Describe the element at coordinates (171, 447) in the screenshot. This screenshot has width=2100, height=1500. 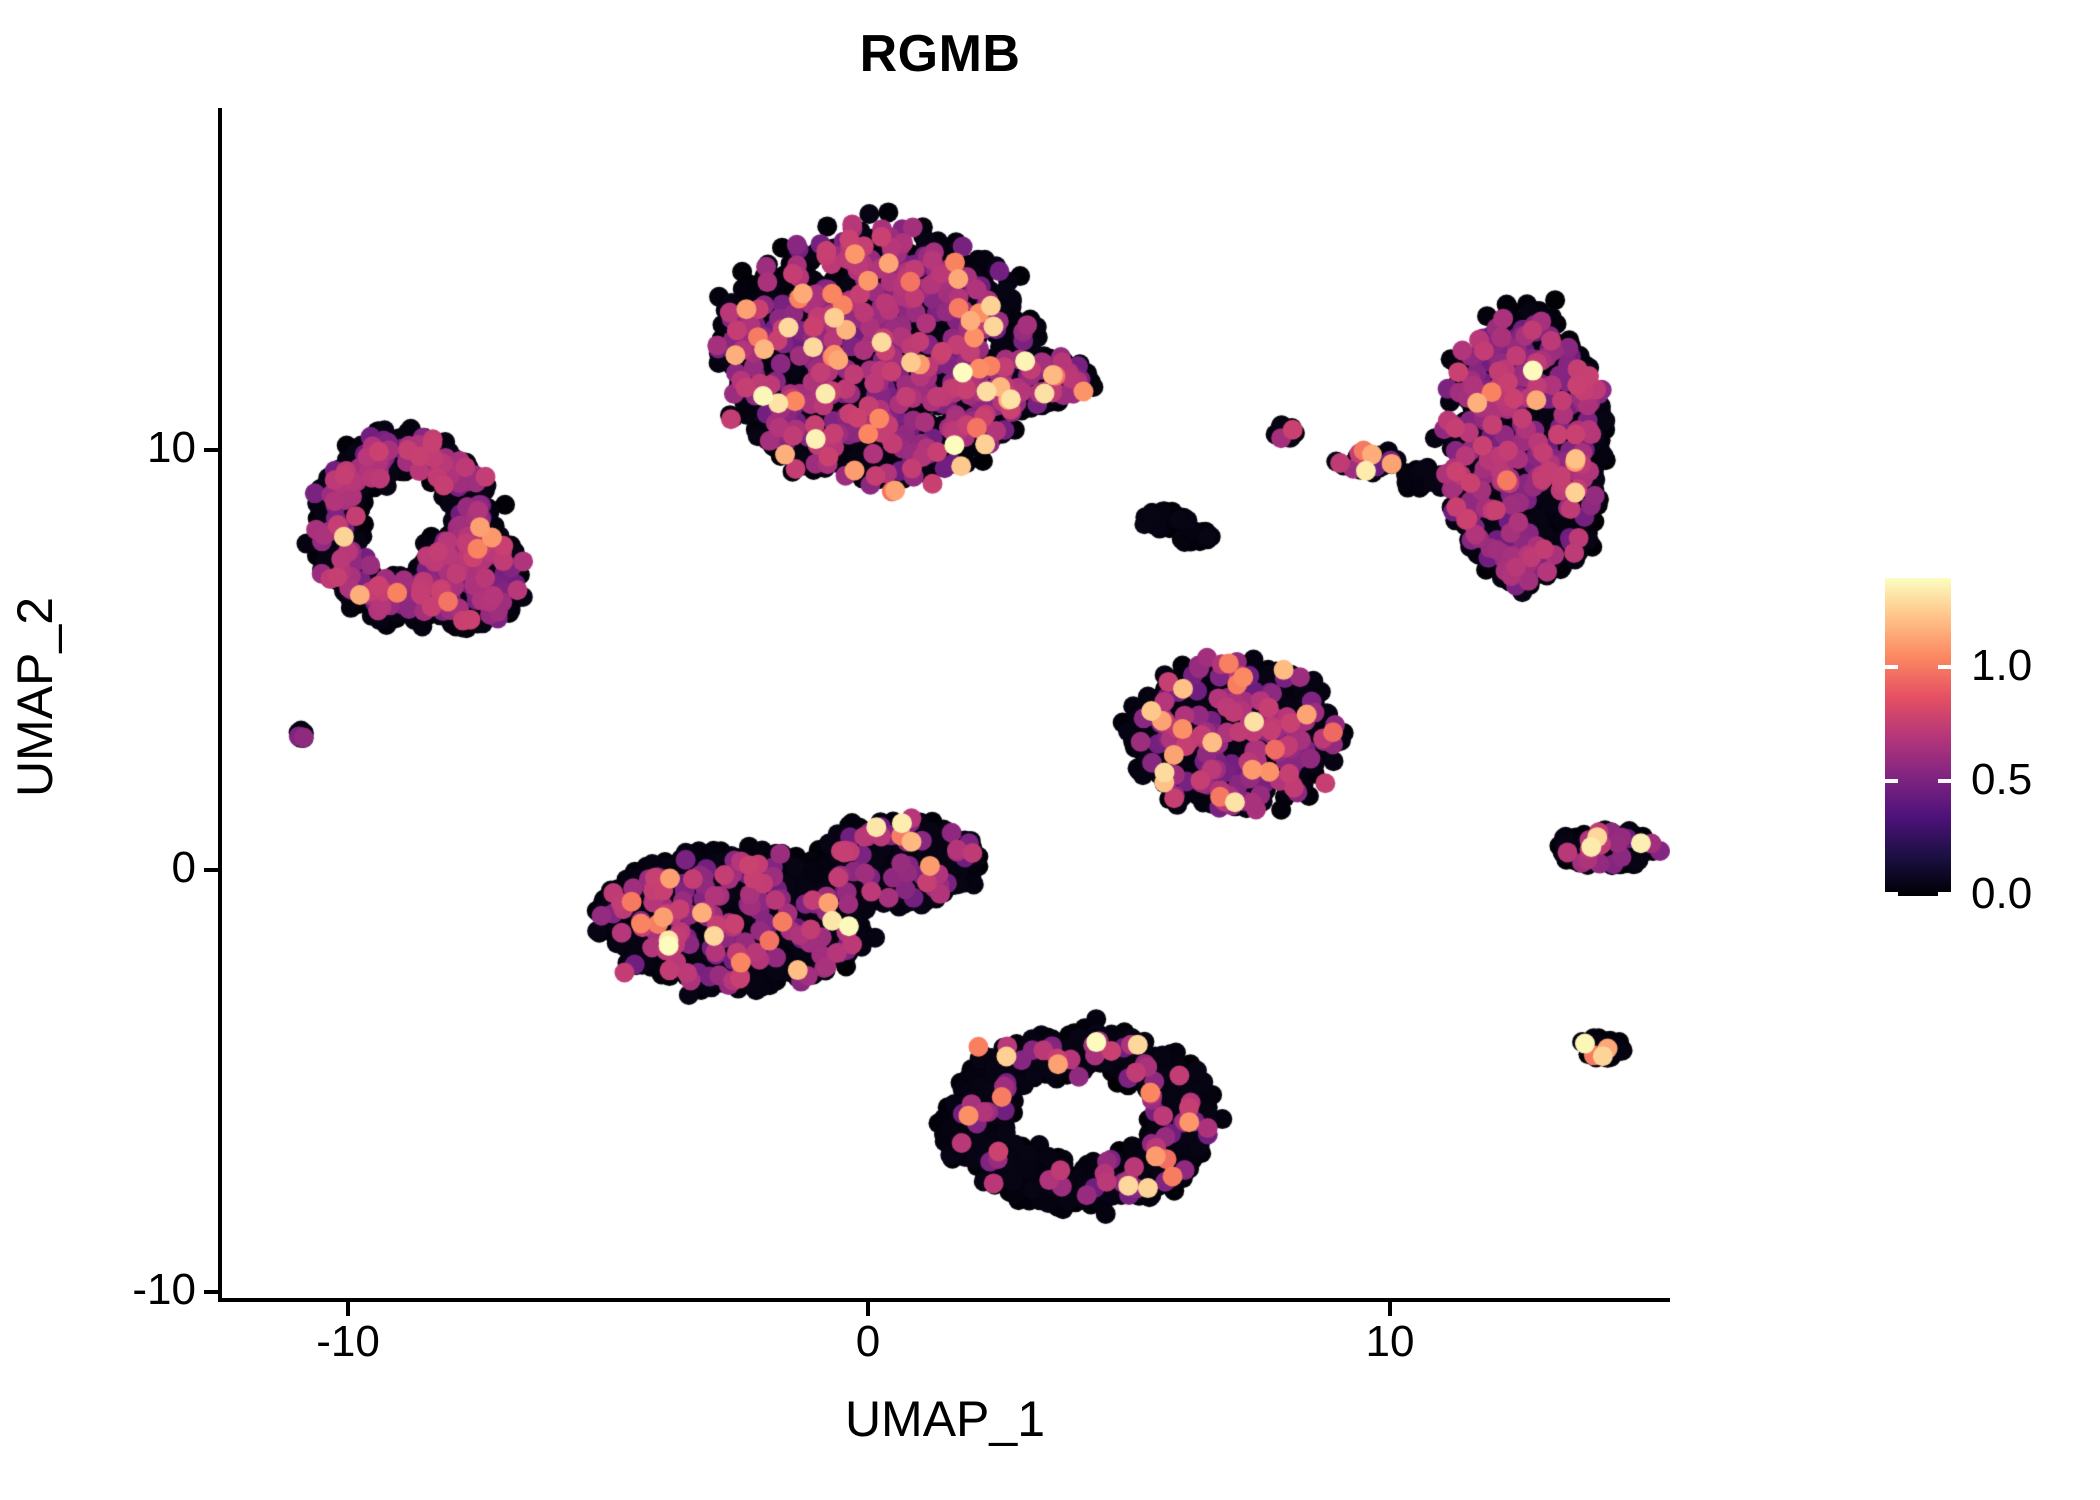
I see `y-tick-label-10: 10` at that location.